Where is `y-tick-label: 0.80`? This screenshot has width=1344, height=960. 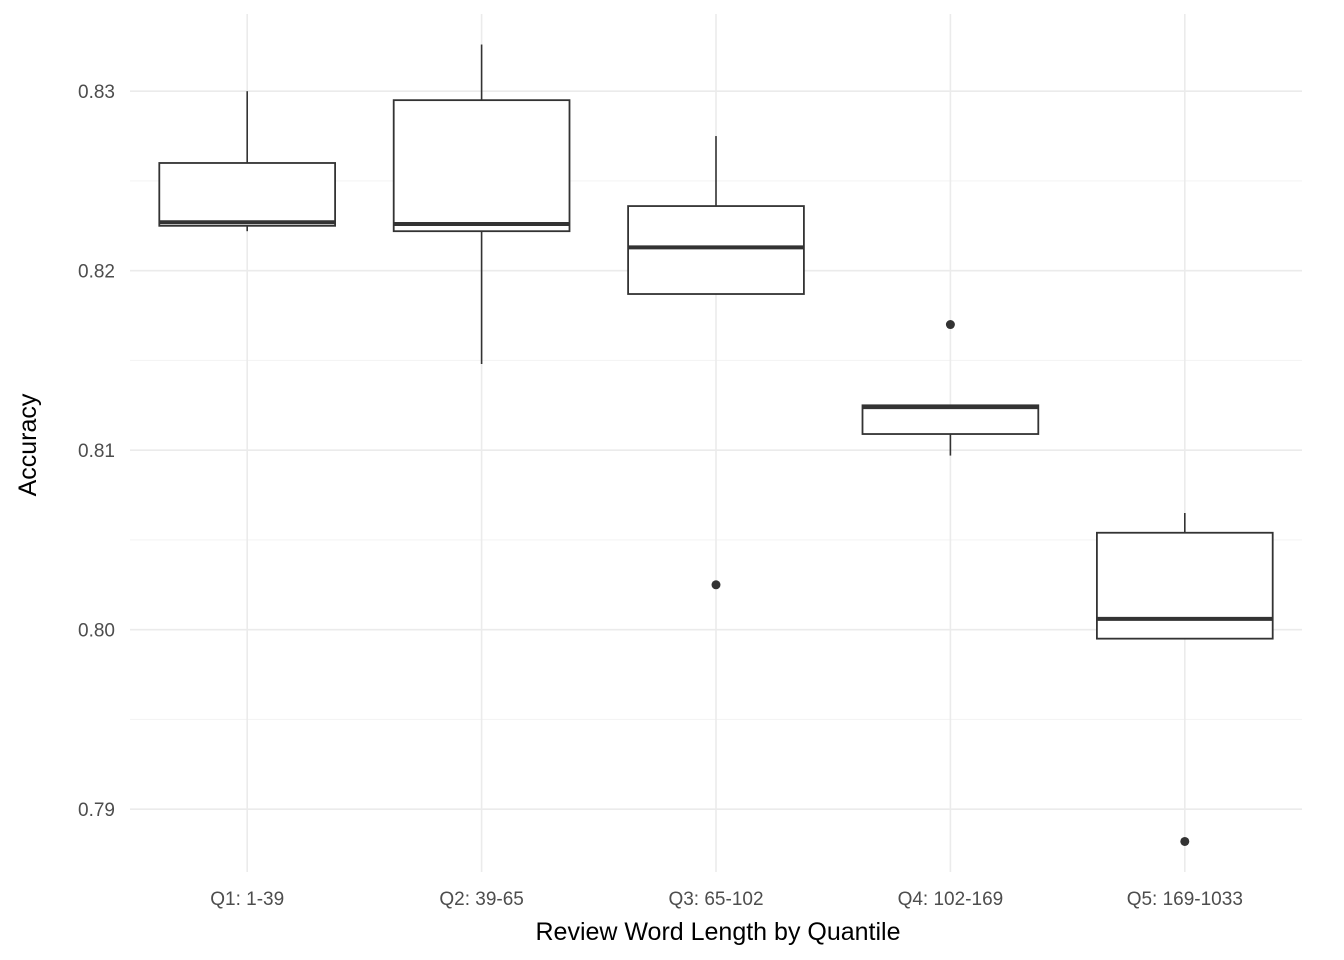
y-tick-label: 0.80 is located at coordinates (96, 631).